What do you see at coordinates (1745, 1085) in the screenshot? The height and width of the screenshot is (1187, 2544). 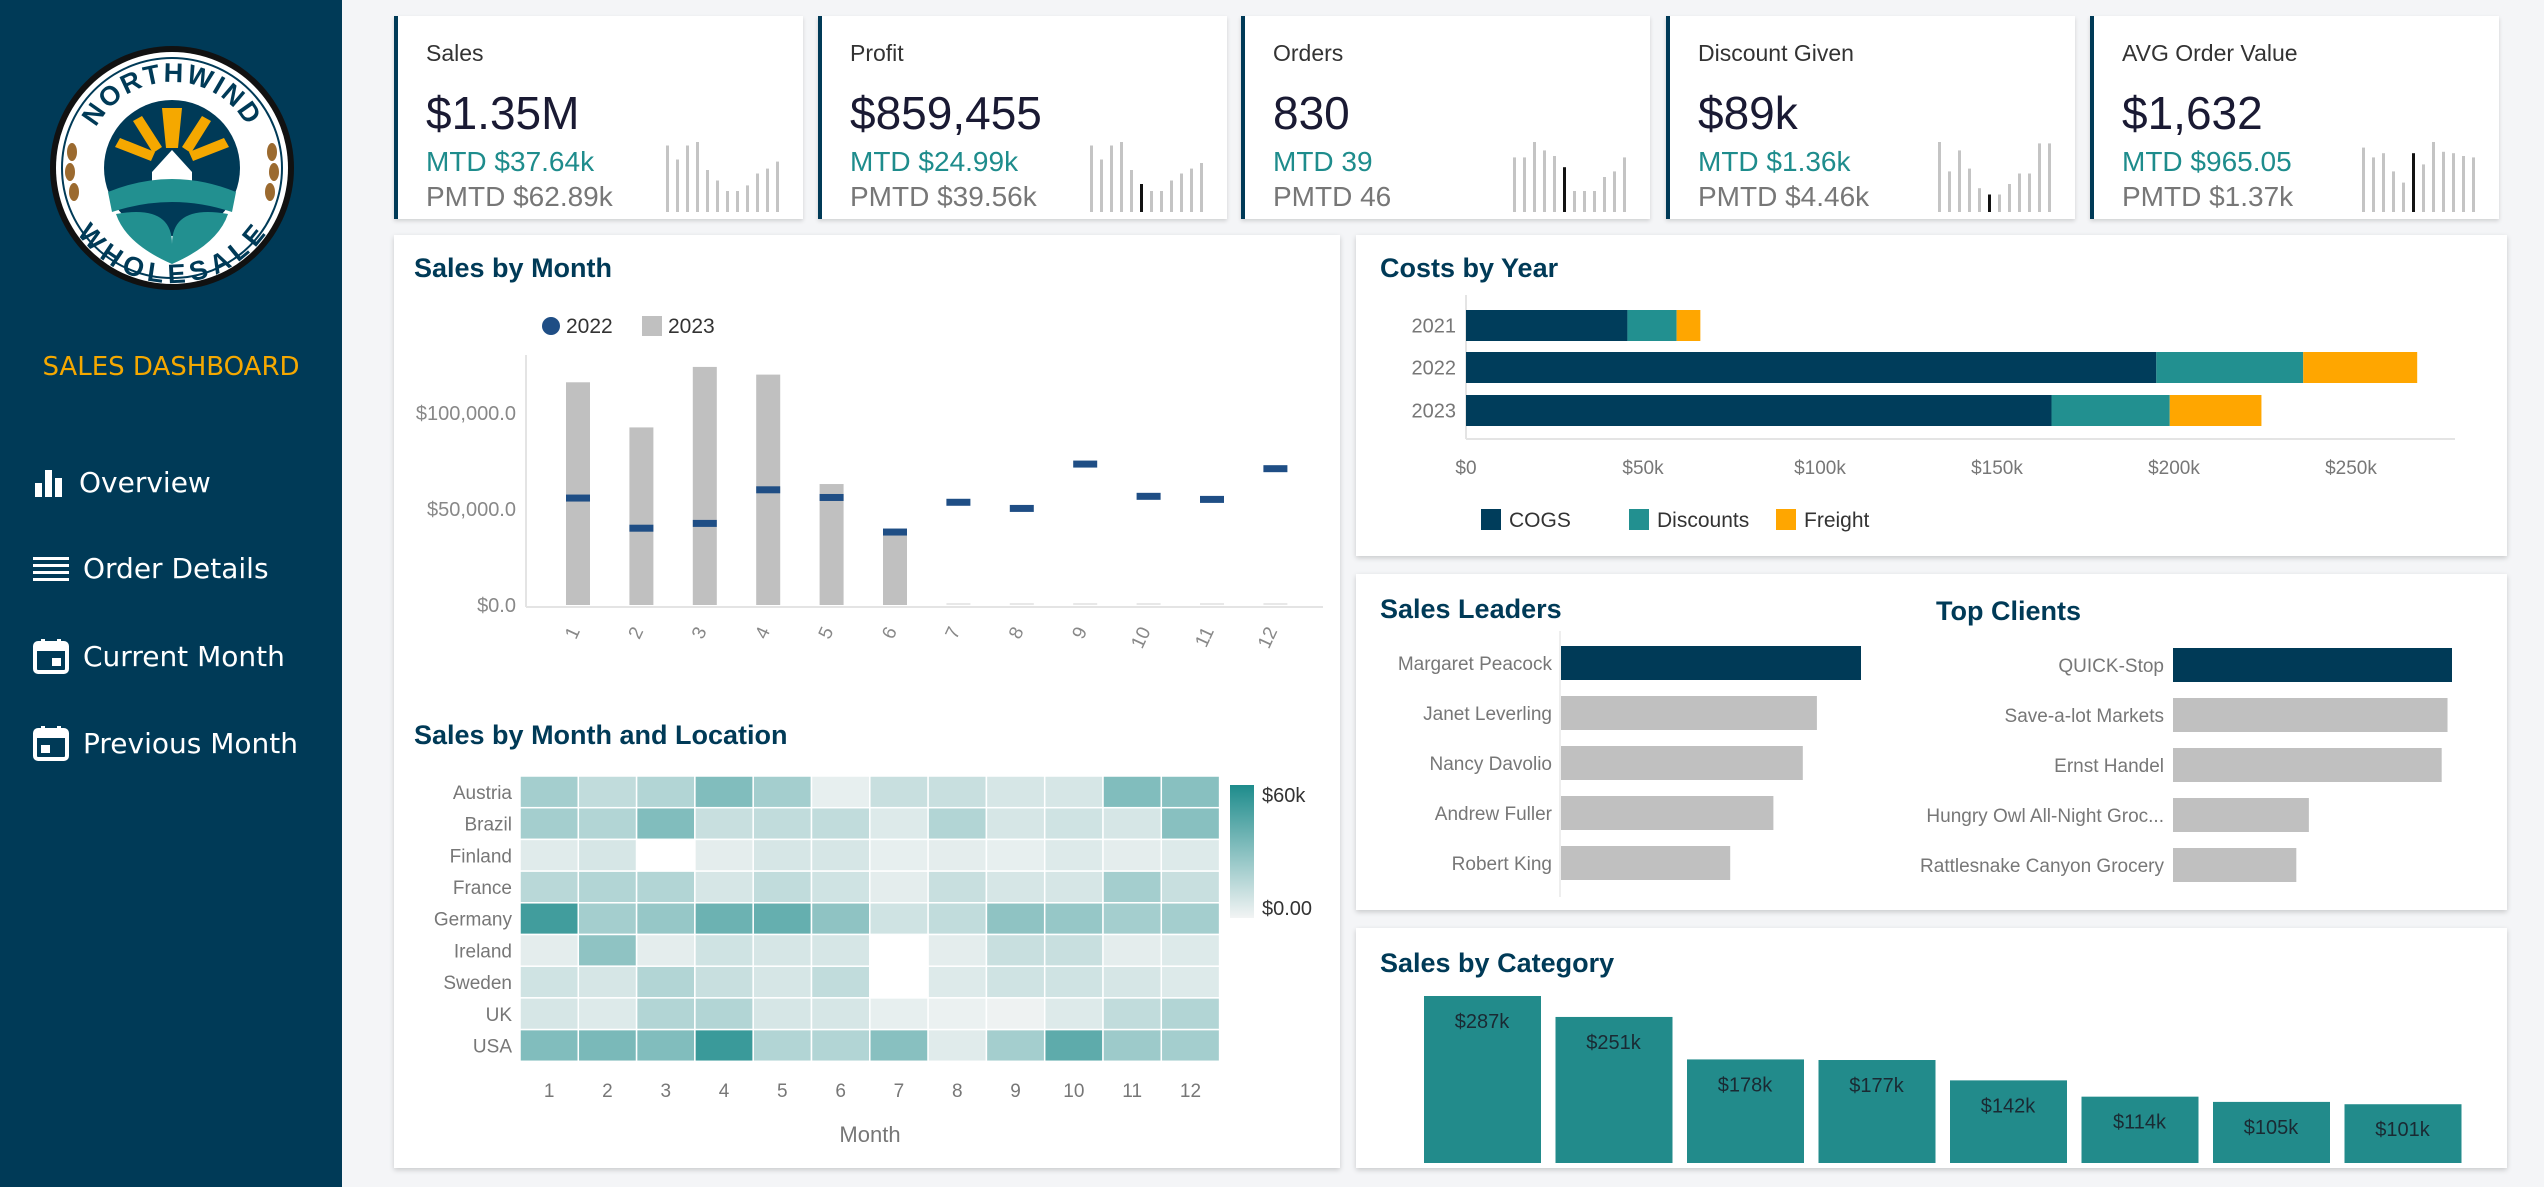 I see `category-value-label: $178k` at bounding box center [1745, 1085].